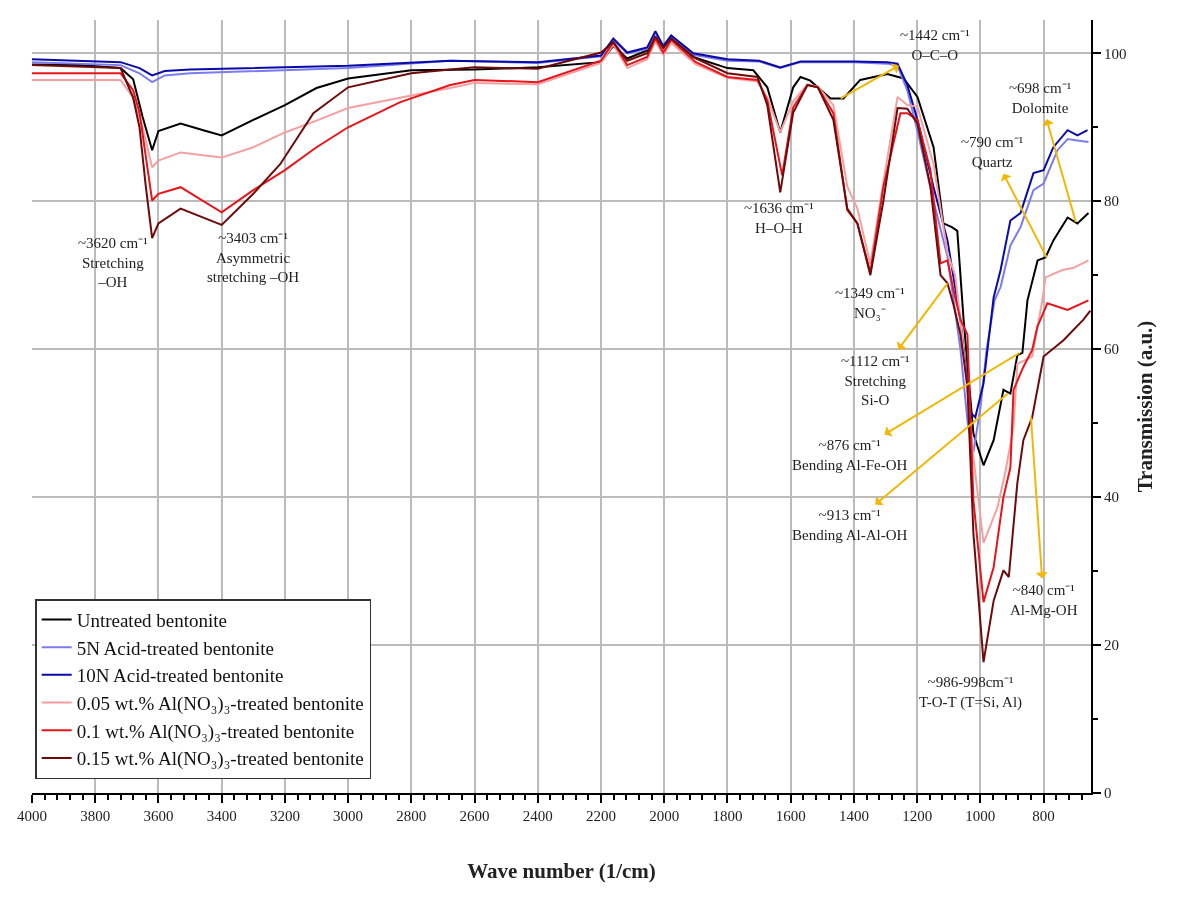 This screenshot has height=899, width=1177. Describe the element at coordinates (727, 816) in the screenshot. I see `x-tick-label: 1800` at that location.